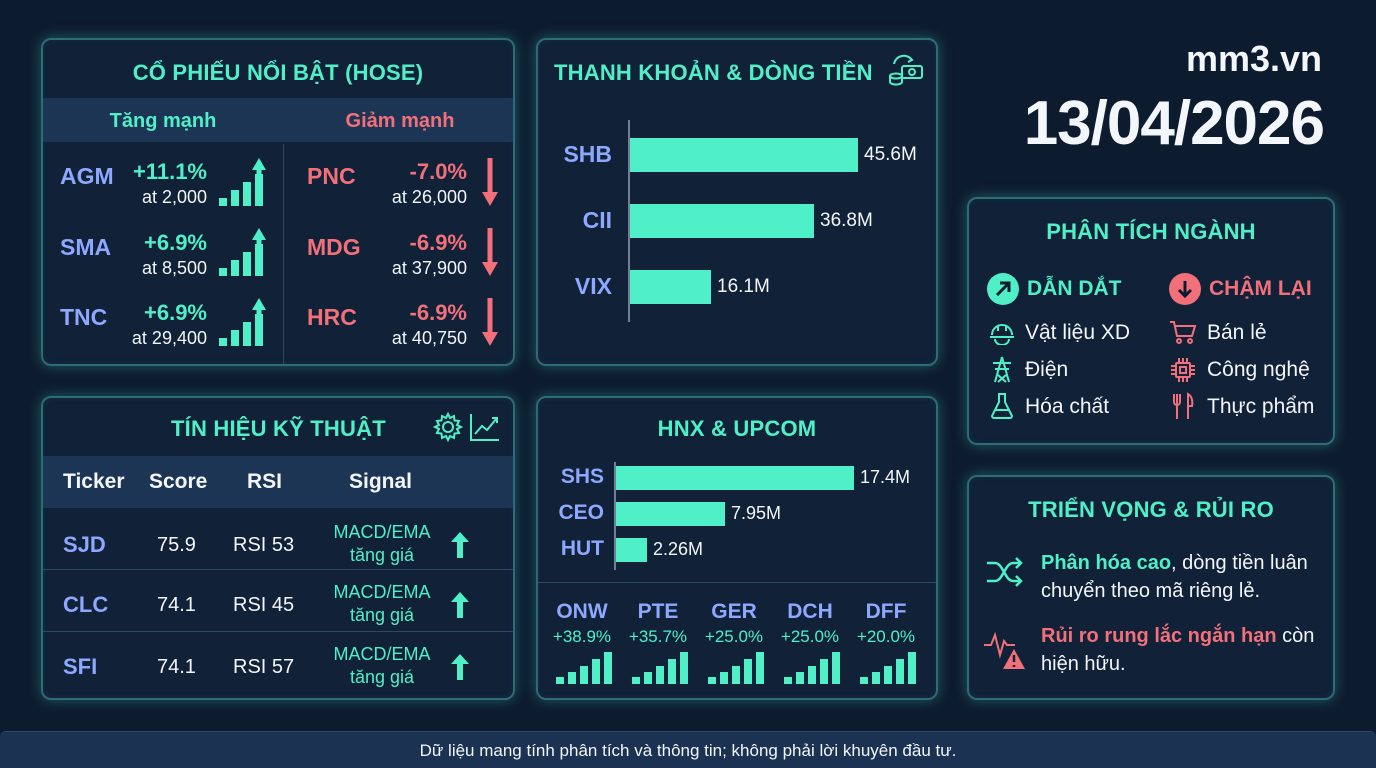 The height and width of the screenshot is (768, 1376). What do you see at coordinates (264, 545) in the screenshot?
I see `row-rsi: RSI 53` at bounding box center [264, 545].